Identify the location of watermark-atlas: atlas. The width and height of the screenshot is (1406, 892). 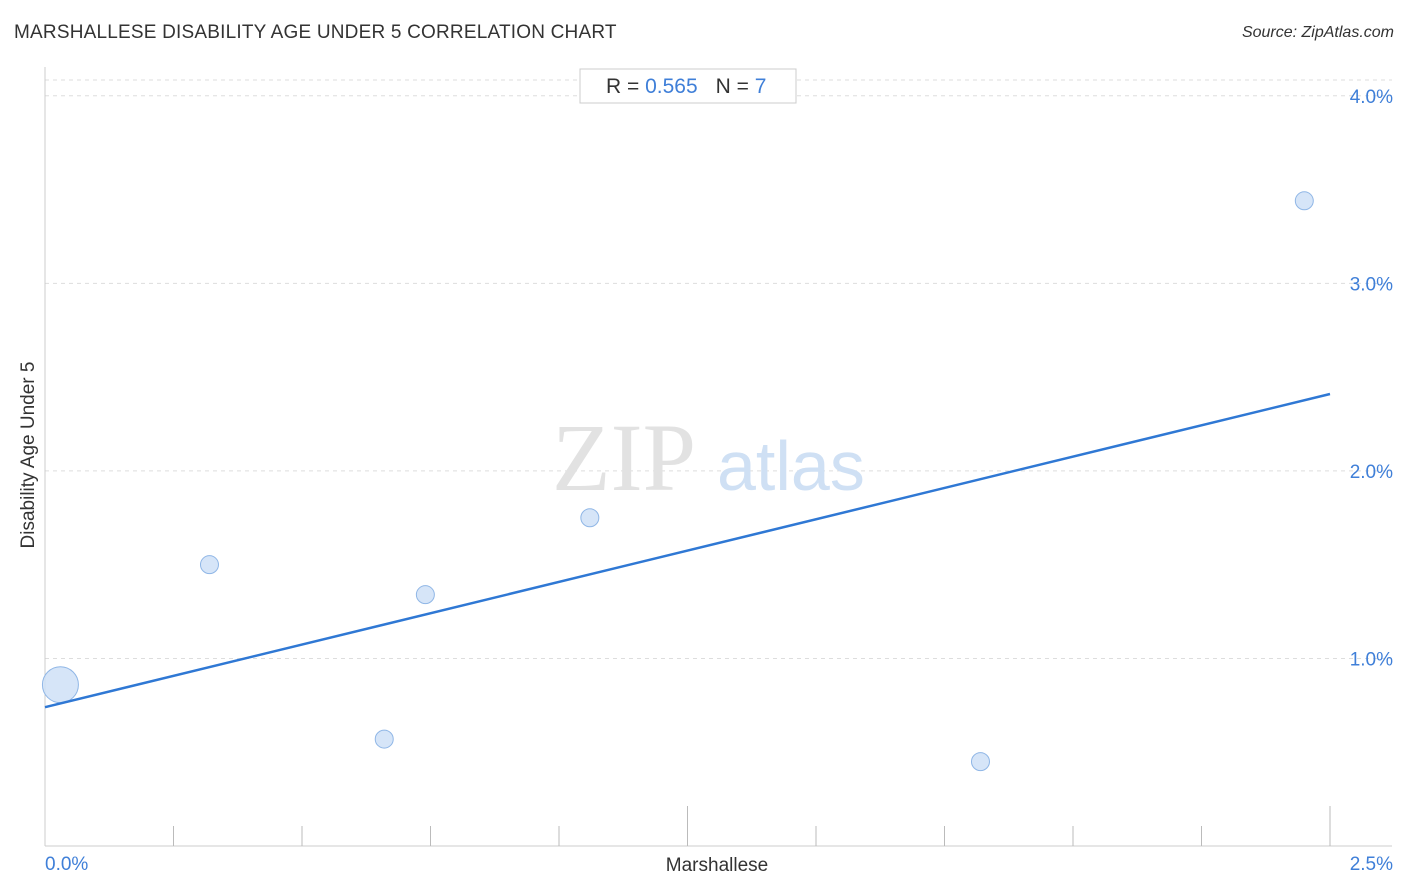
(791, 466).